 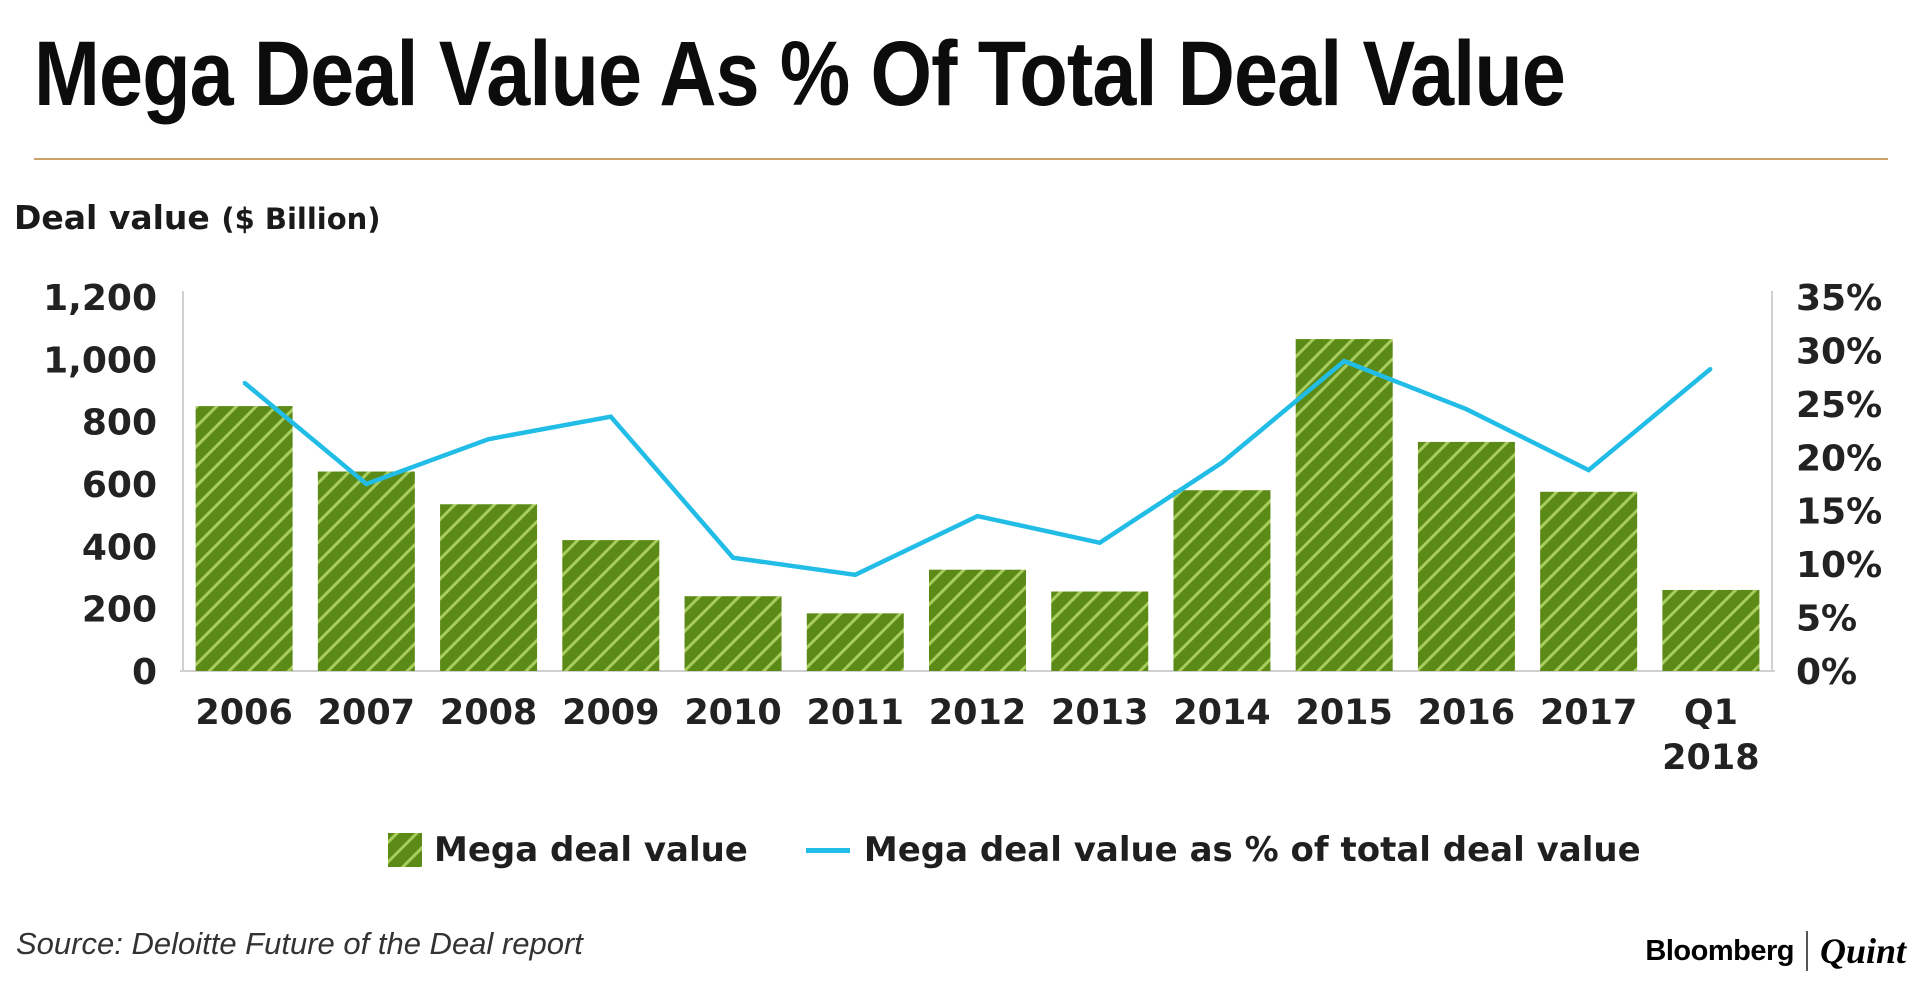 What do you see at coordinates (827, 850) in the screenshot?
I see `legend-line-swatch` at bounding box center [827, 850].